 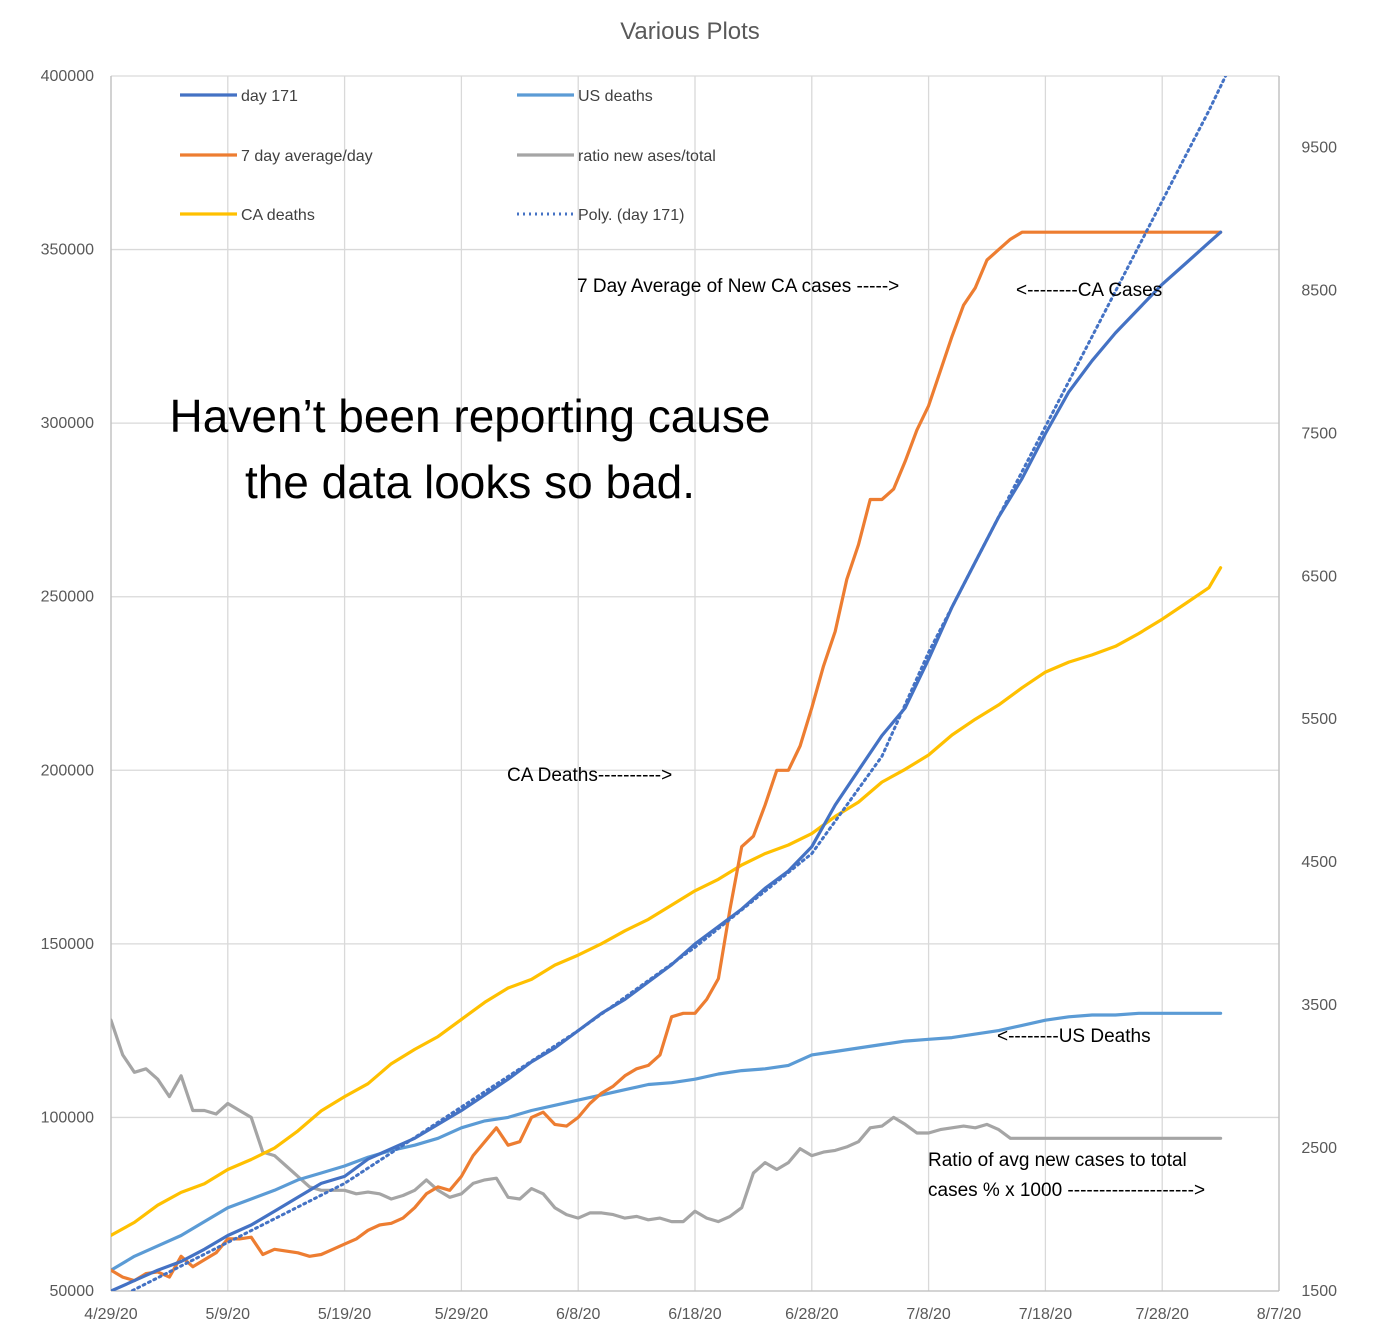 What do you see at coordinates (1319, 1005) in the screenshot?
I see `y-right-tick-label: 3500` at bounding box center [1319, 1005].